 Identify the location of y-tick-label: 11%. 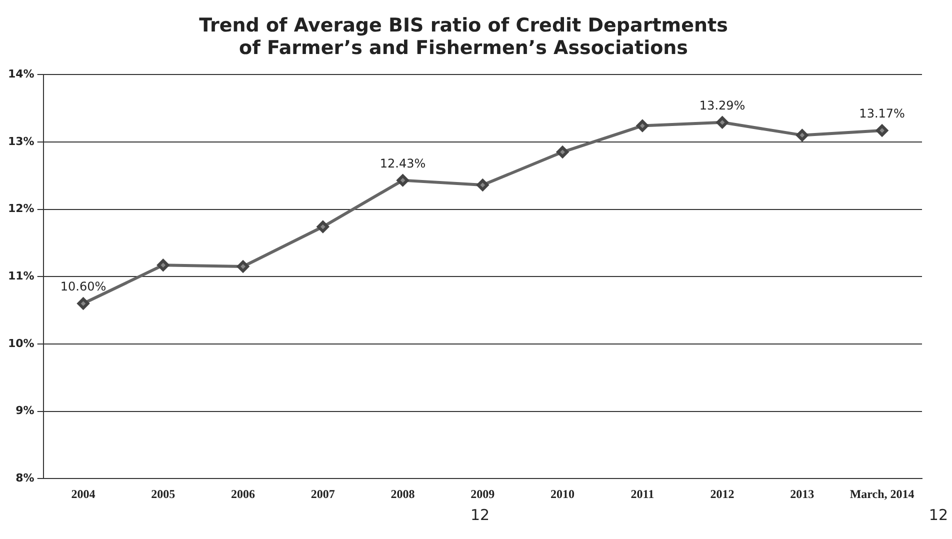
(21, 275).